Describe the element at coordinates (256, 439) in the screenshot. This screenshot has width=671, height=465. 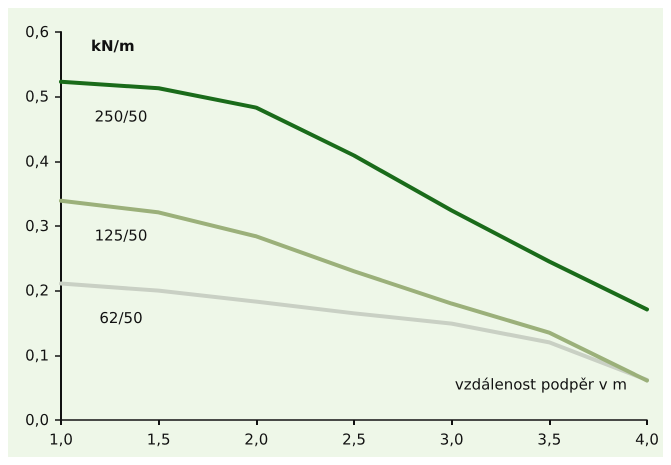
I see `x-tick-label: 2,0` at that location.